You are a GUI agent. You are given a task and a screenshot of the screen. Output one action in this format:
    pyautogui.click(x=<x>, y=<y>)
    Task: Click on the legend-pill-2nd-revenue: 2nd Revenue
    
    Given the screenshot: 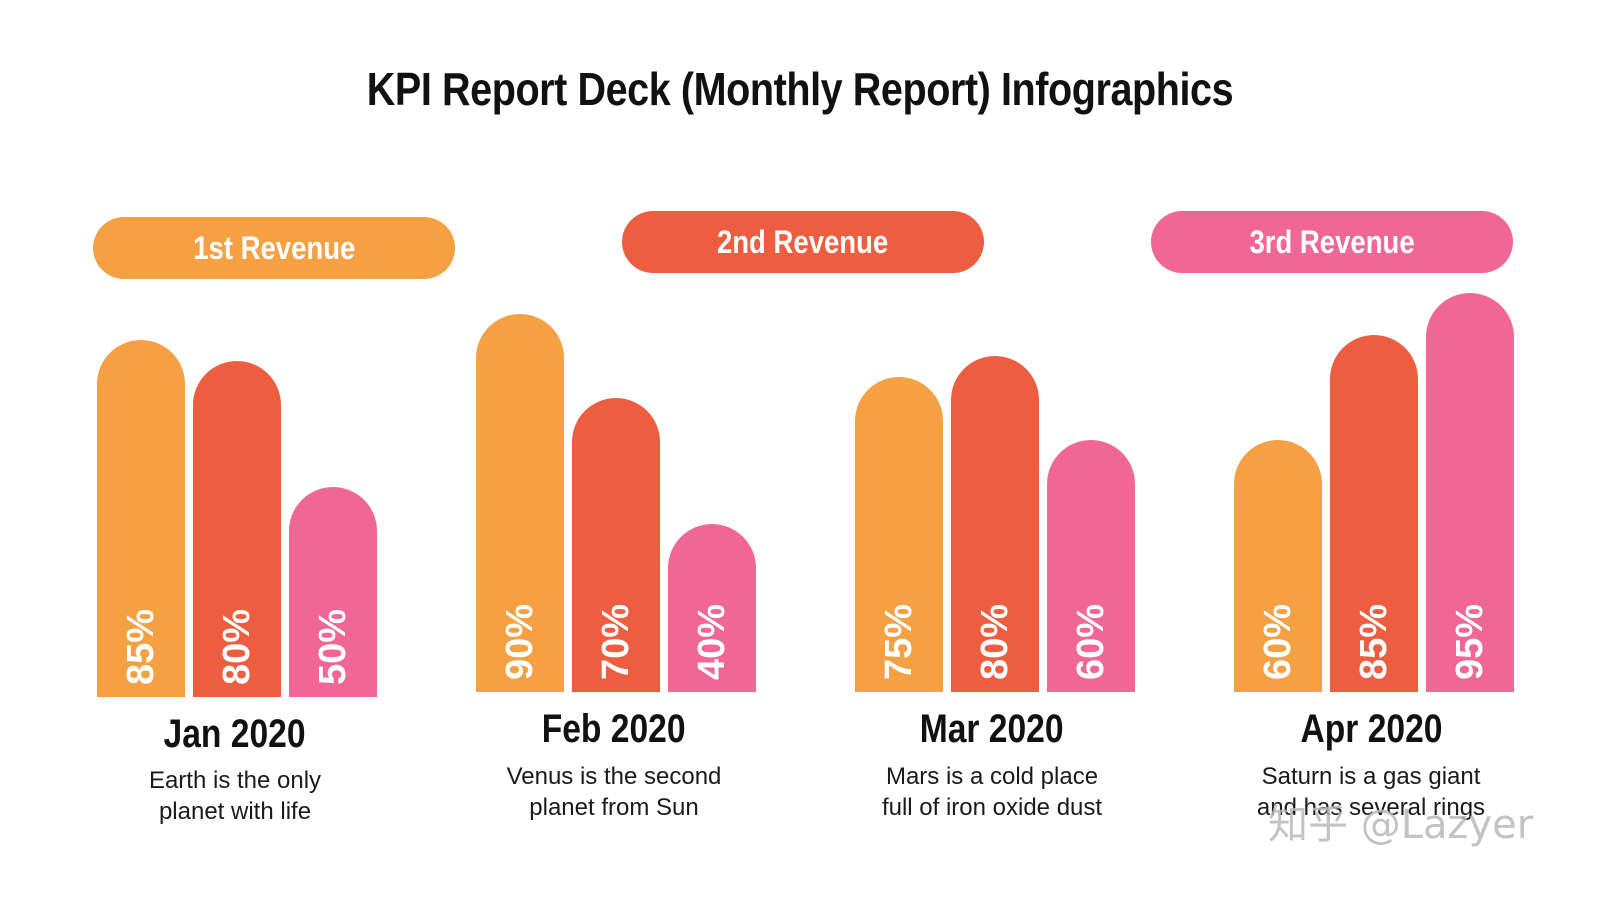 What is the action you would take?
    pyautogui.click(x=803, y=242)
    